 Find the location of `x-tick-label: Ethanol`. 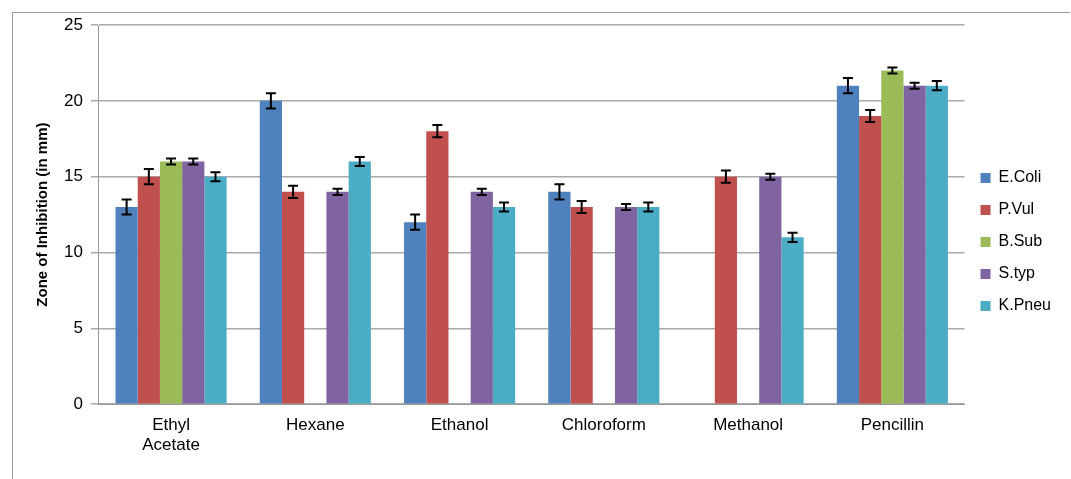

x-tick-label: Ethanol is located at coordinates (459, 425).